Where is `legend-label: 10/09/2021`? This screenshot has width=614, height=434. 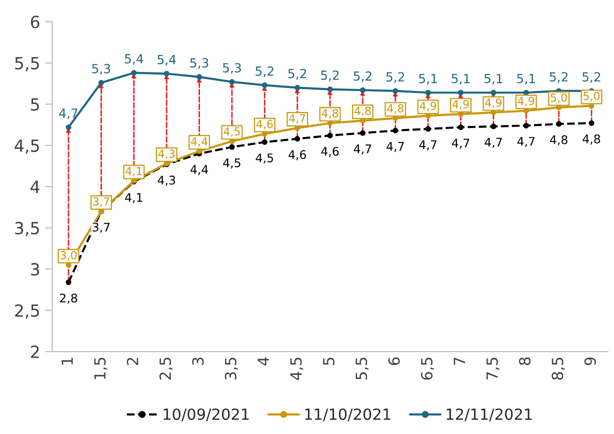
legend-label: 10/09/2021 is located at coordinates (206, 415).